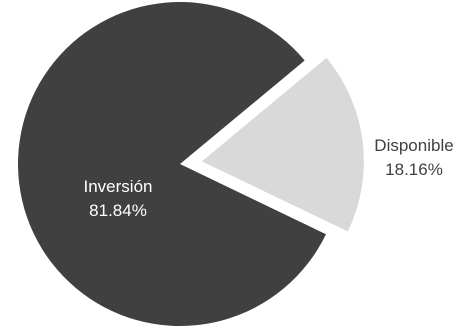 The image size is (475, 328). Describe the element at coordinates (118, 186) in the screenshot. I see `slice-label-inversion: Inversión` at that location.